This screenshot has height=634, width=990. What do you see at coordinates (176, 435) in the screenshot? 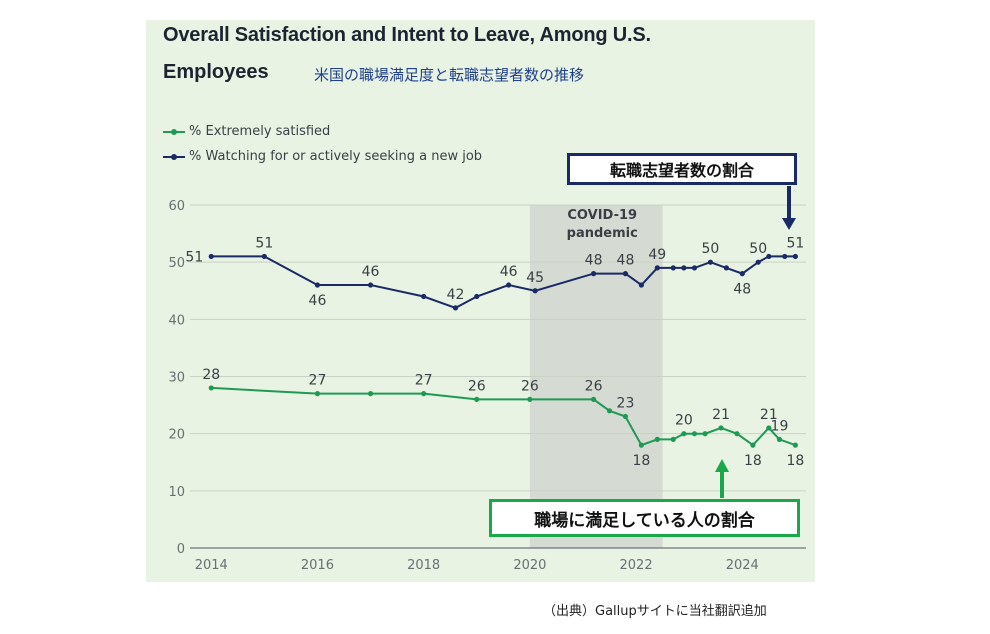
I see `y-tick-label: 20` at bounding box center [176, 435].